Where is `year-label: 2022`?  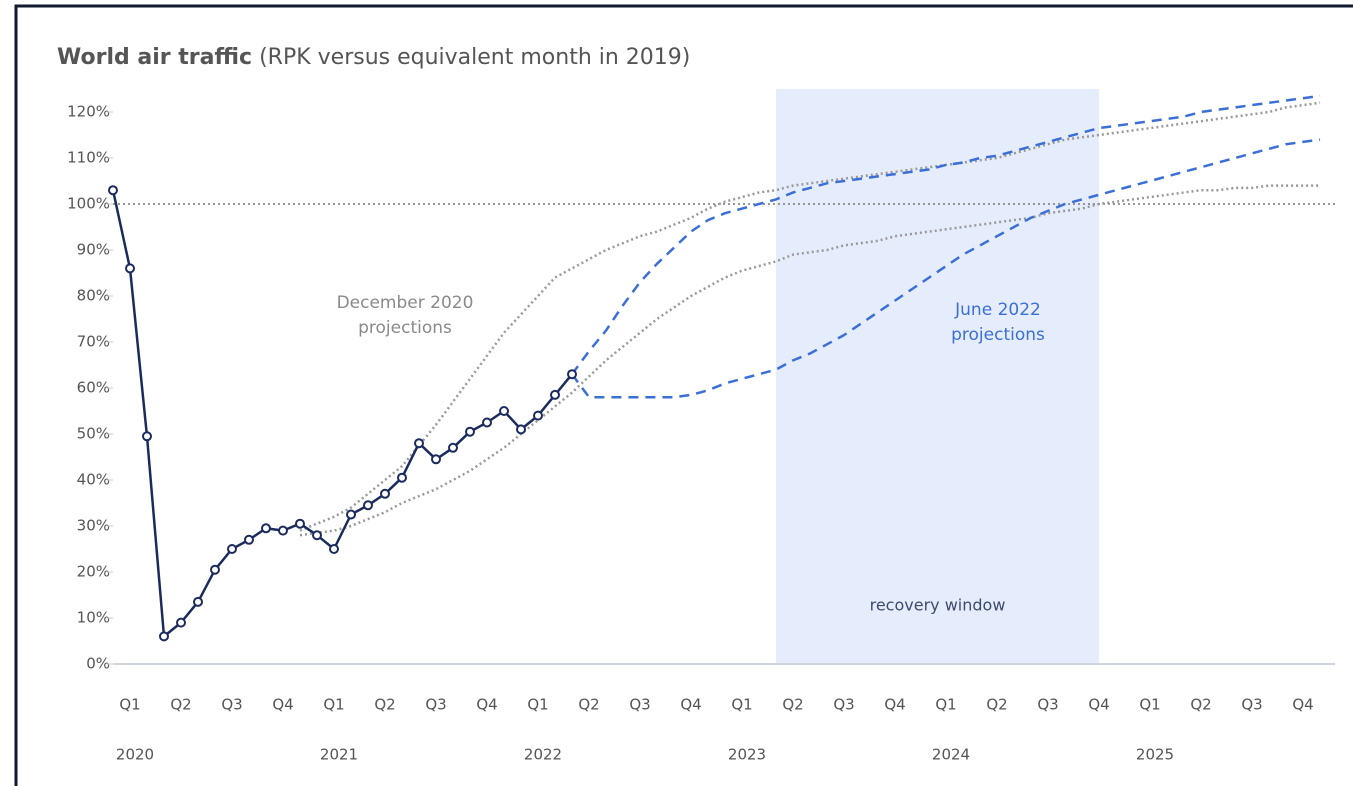 year-label: 2022 is located at coordinates (543, 755).